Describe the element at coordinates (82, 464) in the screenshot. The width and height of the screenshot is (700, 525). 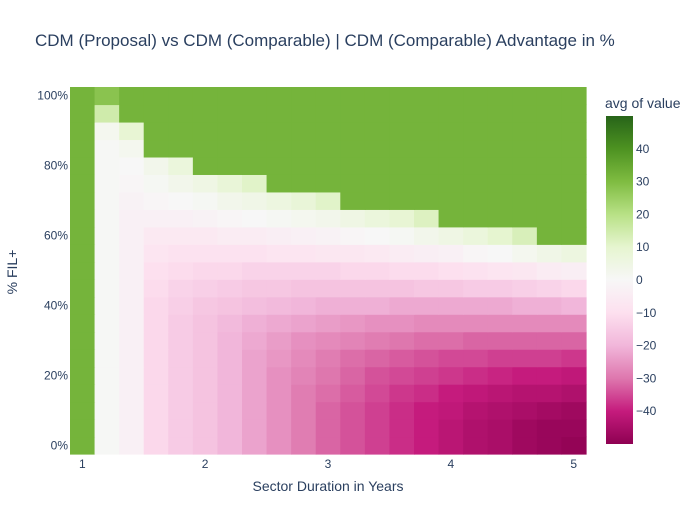
I see `x-tick-label: 1` at that location.